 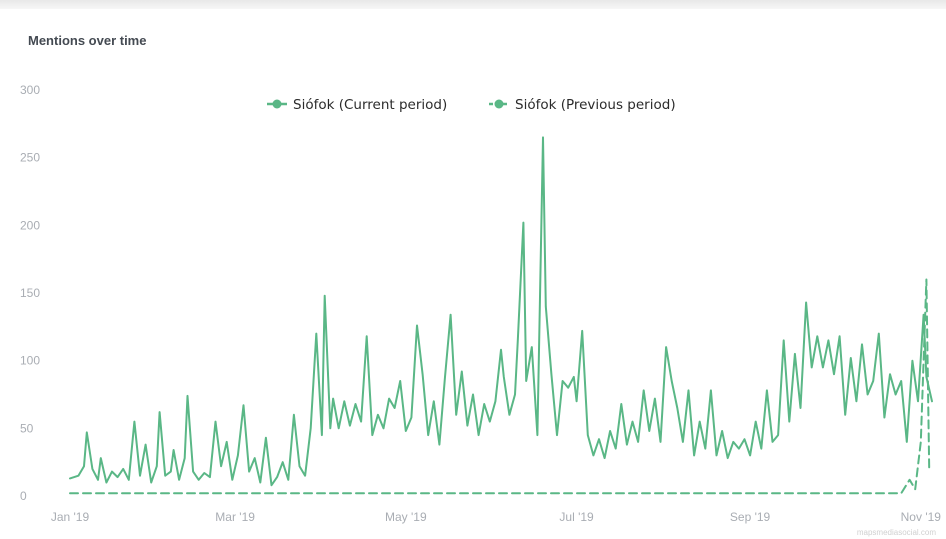 What do you see at coordinates (30, 361) in the screenshot?
I see `y-tick-label: 100` at bounding box center [30, 361].